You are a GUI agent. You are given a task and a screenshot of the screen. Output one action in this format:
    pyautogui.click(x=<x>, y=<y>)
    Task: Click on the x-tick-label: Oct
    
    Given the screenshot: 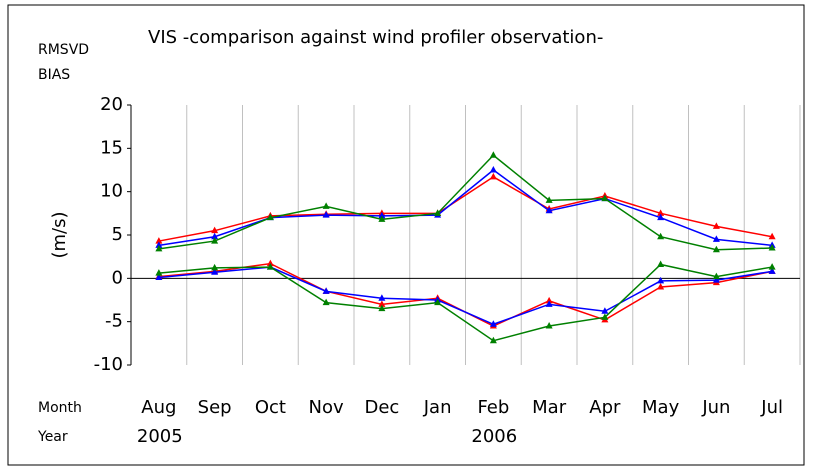 What is the action you would take?
    pyautogui.click(x=270, y=407)
    